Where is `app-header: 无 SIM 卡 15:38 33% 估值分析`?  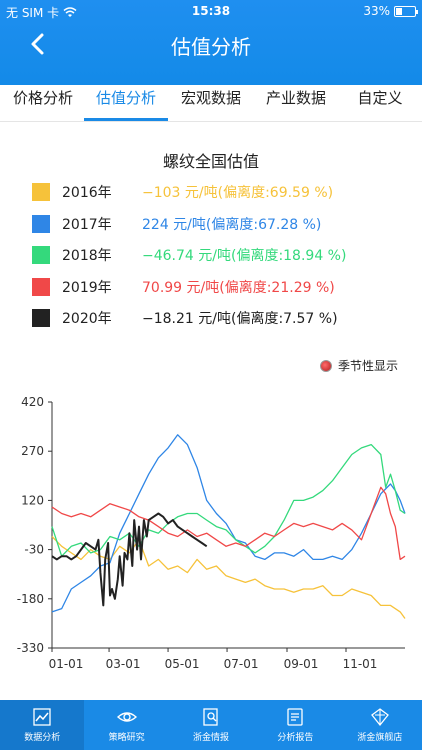
app-header: 无 SIM 卡 15:38 33% 估值分析 is located at coordinates (211, 42).